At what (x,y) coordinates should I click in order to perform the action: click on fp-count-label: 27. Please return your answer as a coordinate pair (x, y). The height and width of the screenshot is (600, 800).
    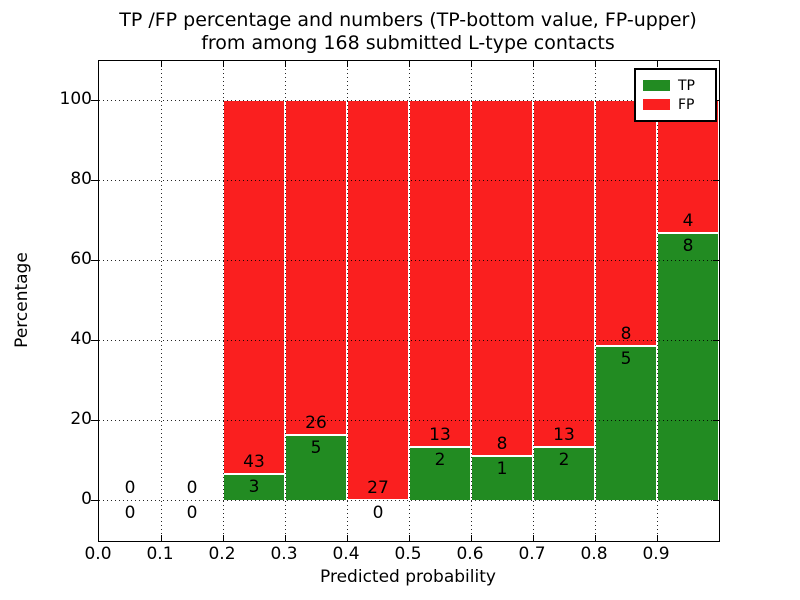
    Looking at the image, I should click on (378, 488).